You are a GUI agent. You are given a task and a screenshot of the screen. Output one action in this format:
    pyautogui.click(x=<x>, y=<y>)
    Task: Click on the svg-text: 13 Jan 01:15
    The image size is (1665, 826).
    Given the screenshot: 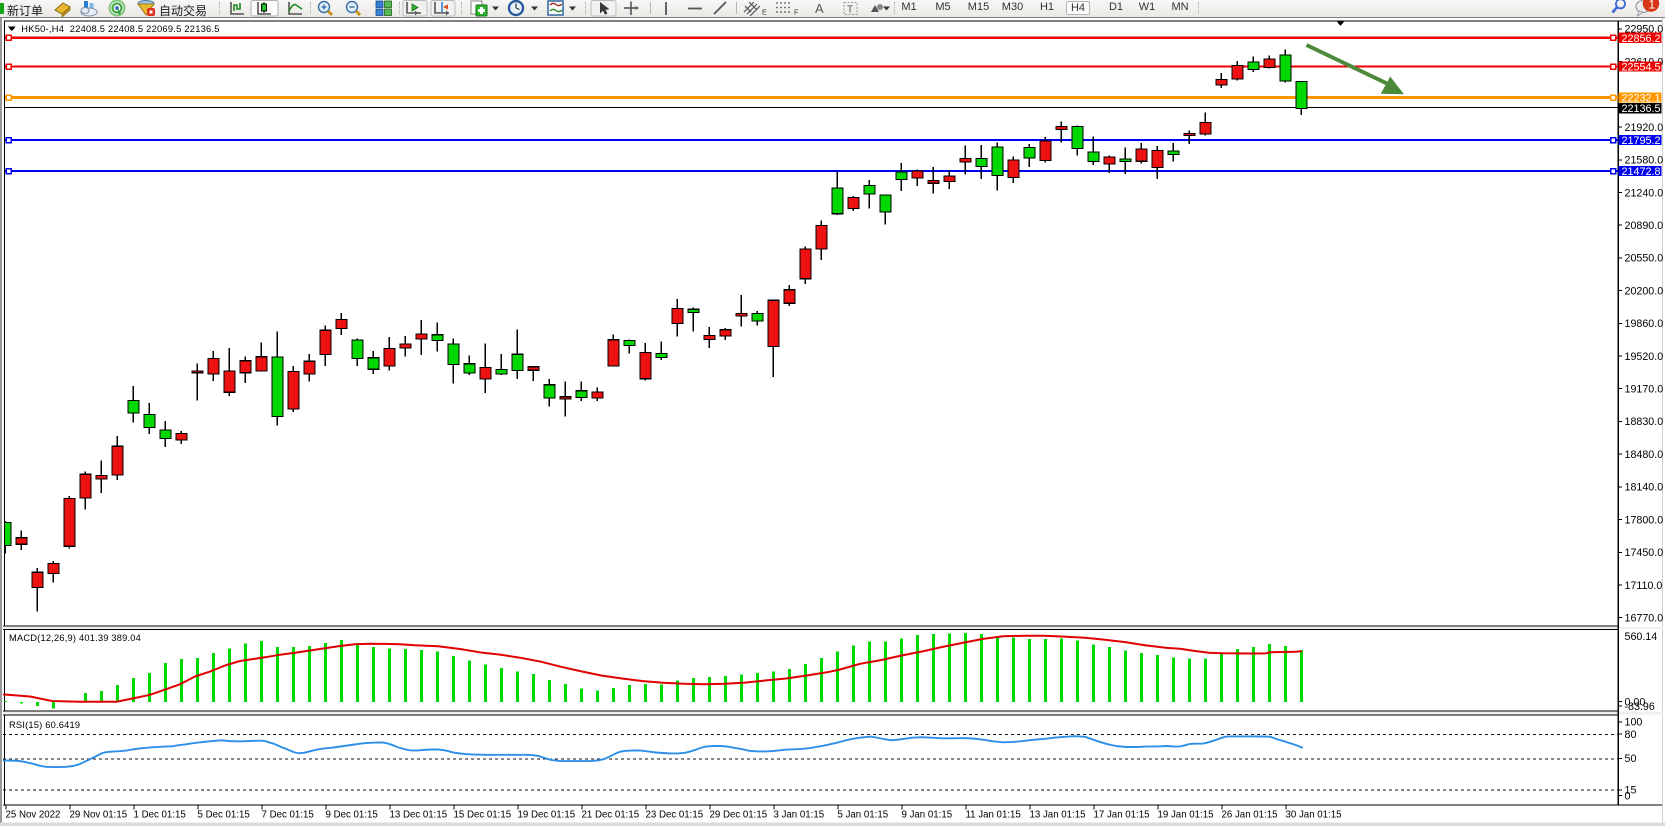 What is the action you would take?
    pyautogui.click(x=1058, y=815)
    